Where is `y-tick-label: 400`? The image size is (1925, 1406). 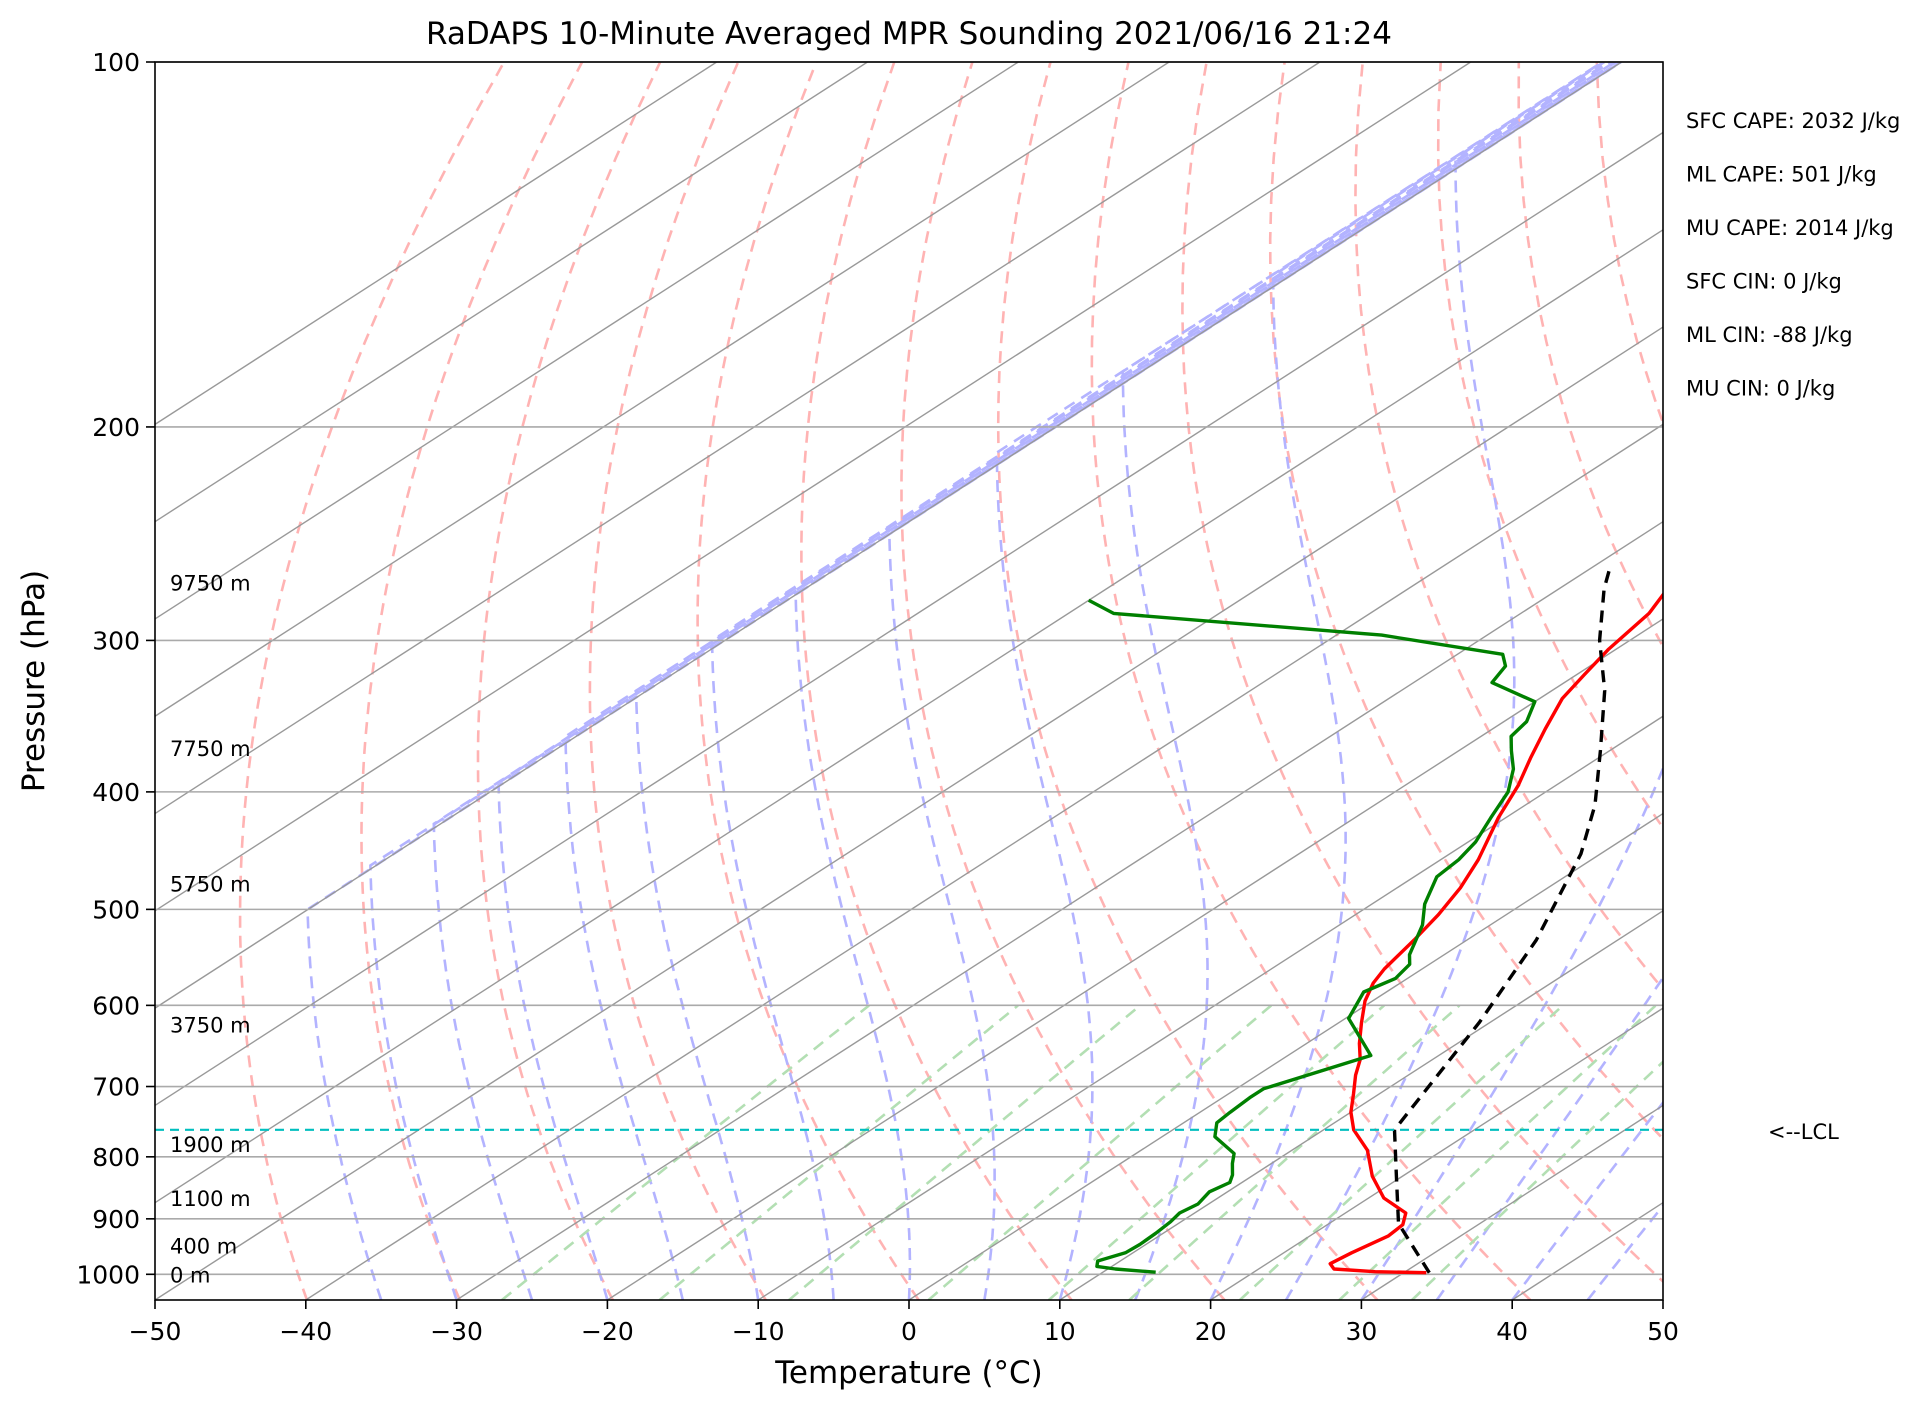 y-tick-label: 400 is located at coordinates (116, 792).